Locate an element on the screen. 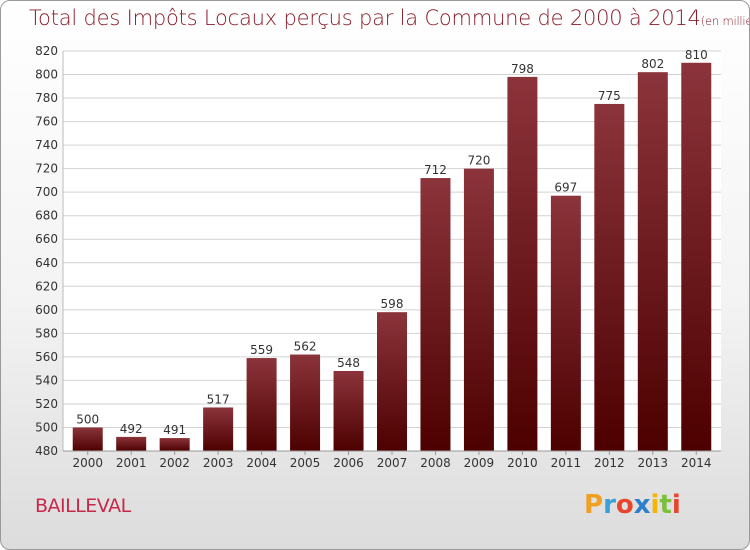 The height and width of the screenshot is (550, 750). logo-letter: t is located at coordinates (665, 505).